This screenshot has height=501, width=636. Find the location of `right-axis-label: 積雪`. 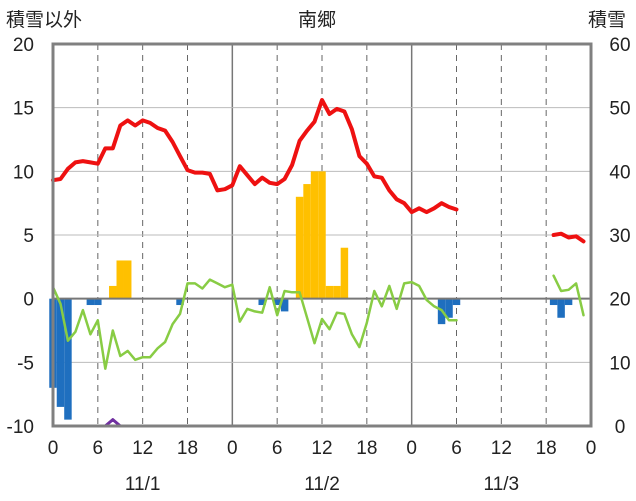

right-axis-label: 積雪 is located at coordinates (607, 20).